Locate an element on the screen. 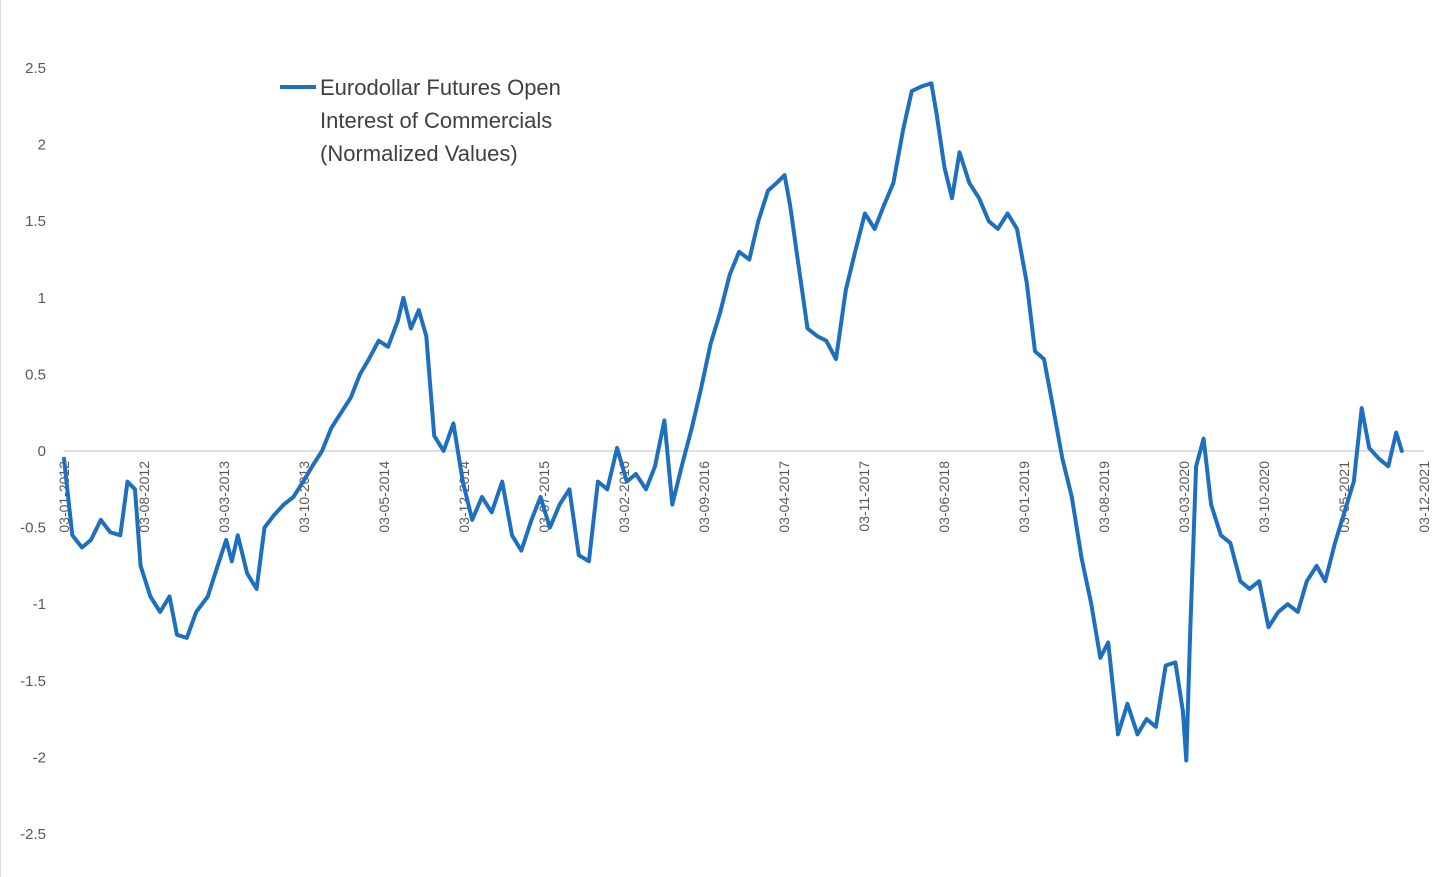 This screenshot has width=1456, height=877. y-tick-label: 0.5 is located at coordinates (35, 374).